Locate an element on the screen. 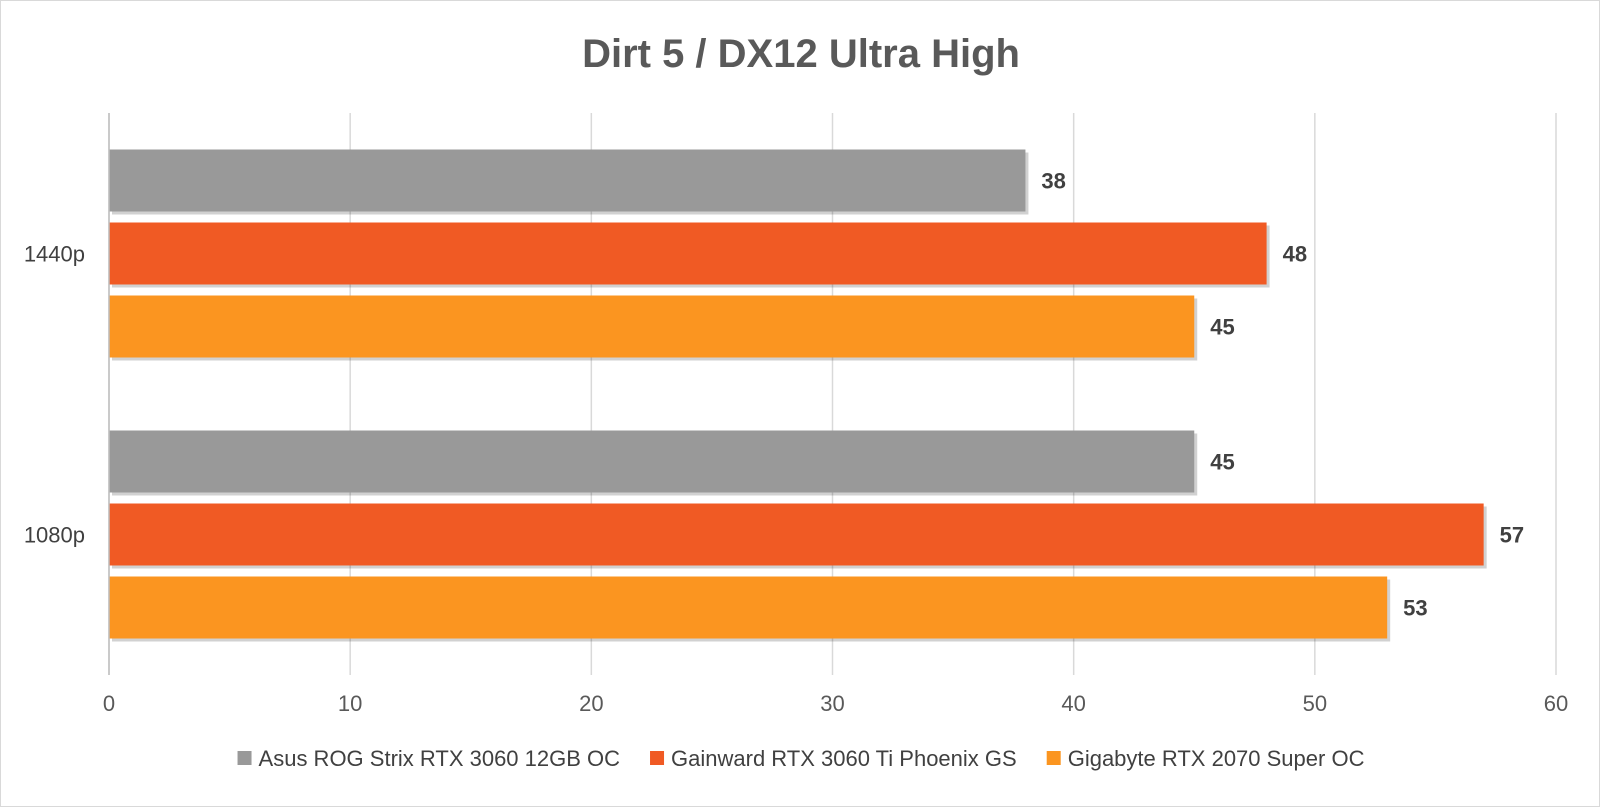  x-tick-label: 30 is located at coordinates (832, 703).